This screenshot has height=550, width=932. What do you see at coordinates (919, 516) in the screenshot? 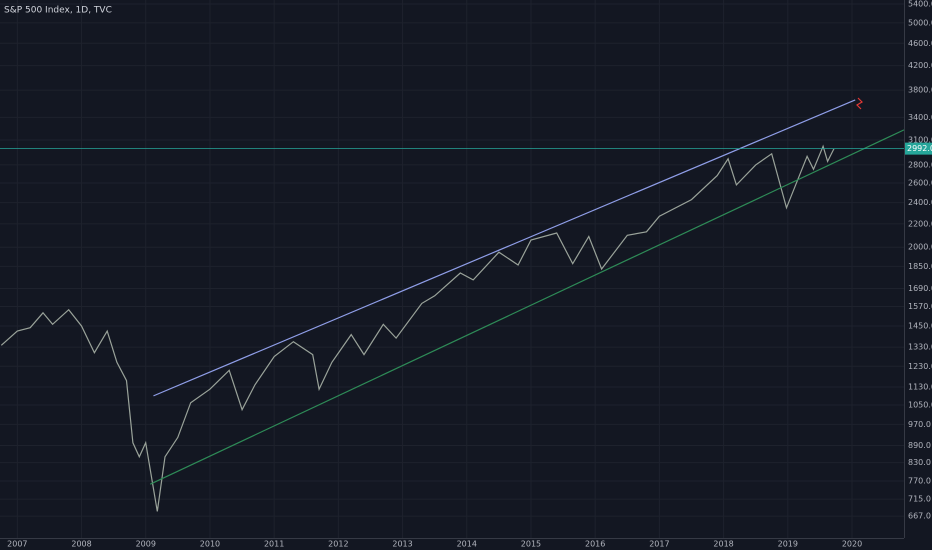
I see `y-tick-label: 667.0` at bounding box center [919, 516].